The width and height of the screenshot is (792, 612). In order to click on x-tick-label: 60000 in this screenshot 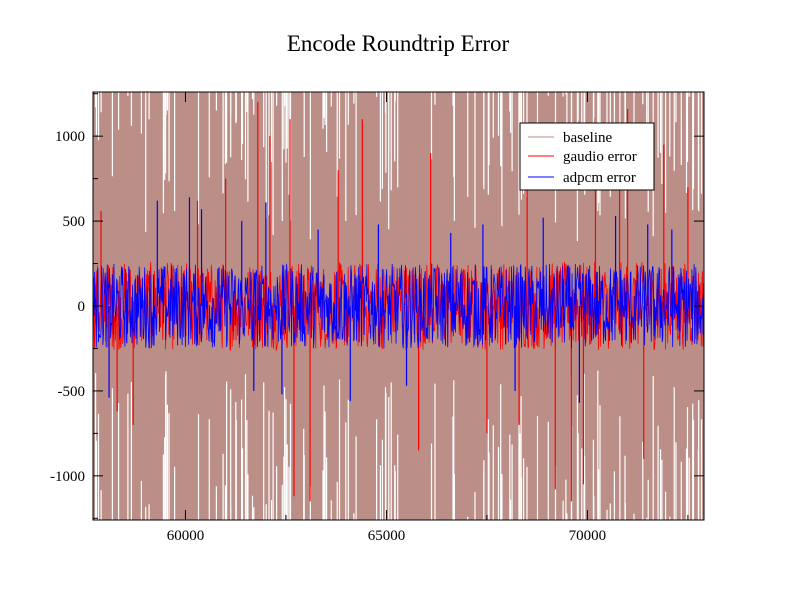, I will do `click(186, 536)`.